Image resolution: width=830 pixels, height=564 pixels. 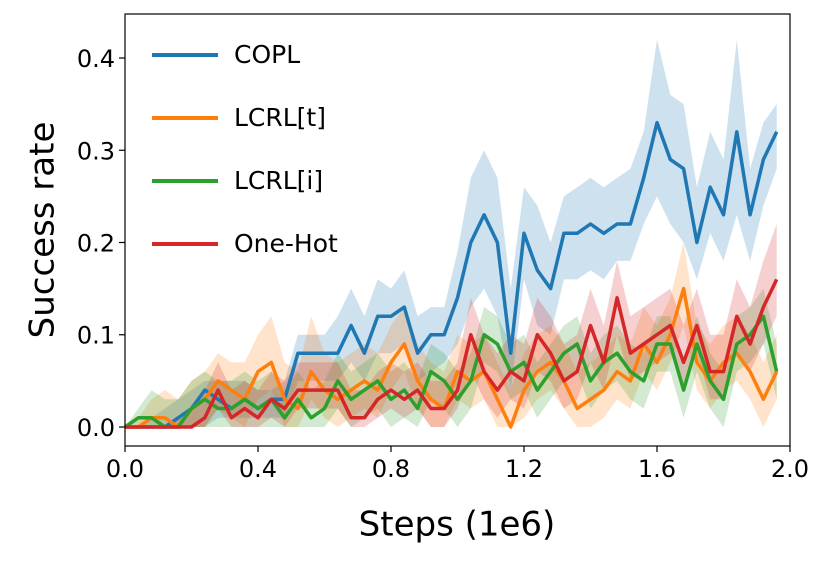 What do you see at coordinates (43, 230) in the screenshot?
I see `y-axis-label: Success rate` at bounding box center [43, 230].